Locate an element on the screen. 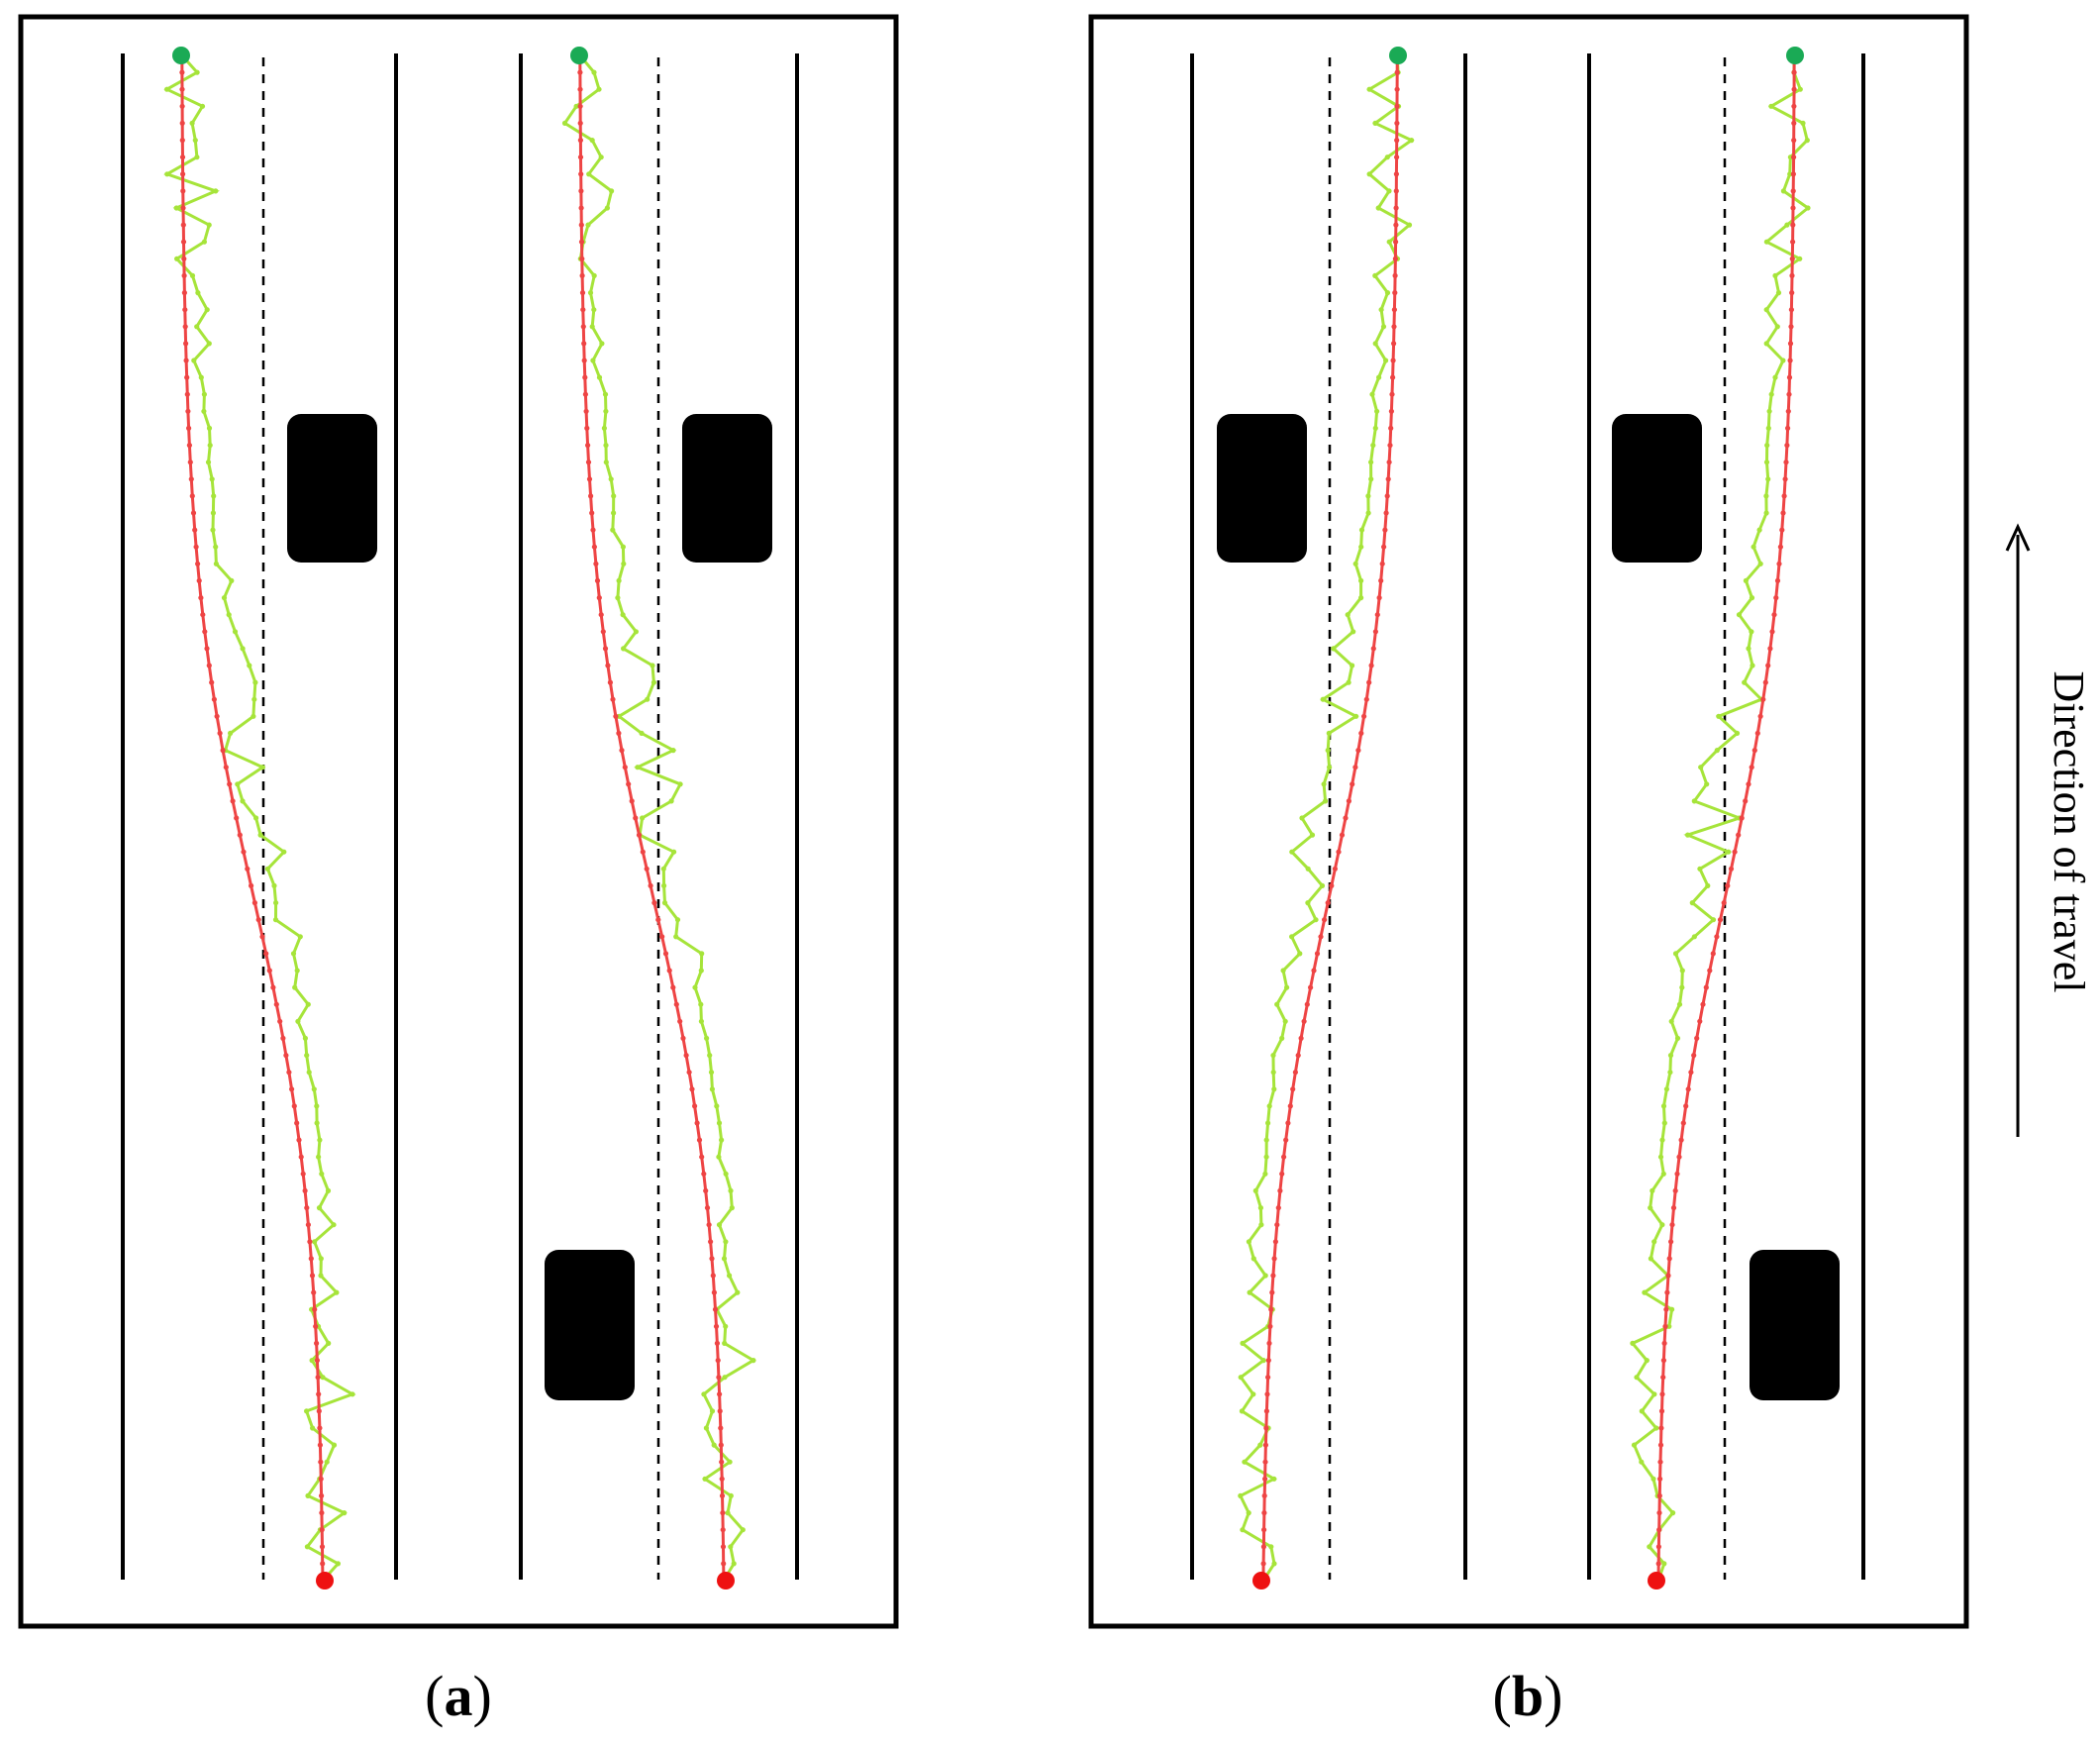 Image resolution: width=2100 pixels, height=1744 pixels. panel-b-caption: (b) is located at coordinates (1528, 1696).